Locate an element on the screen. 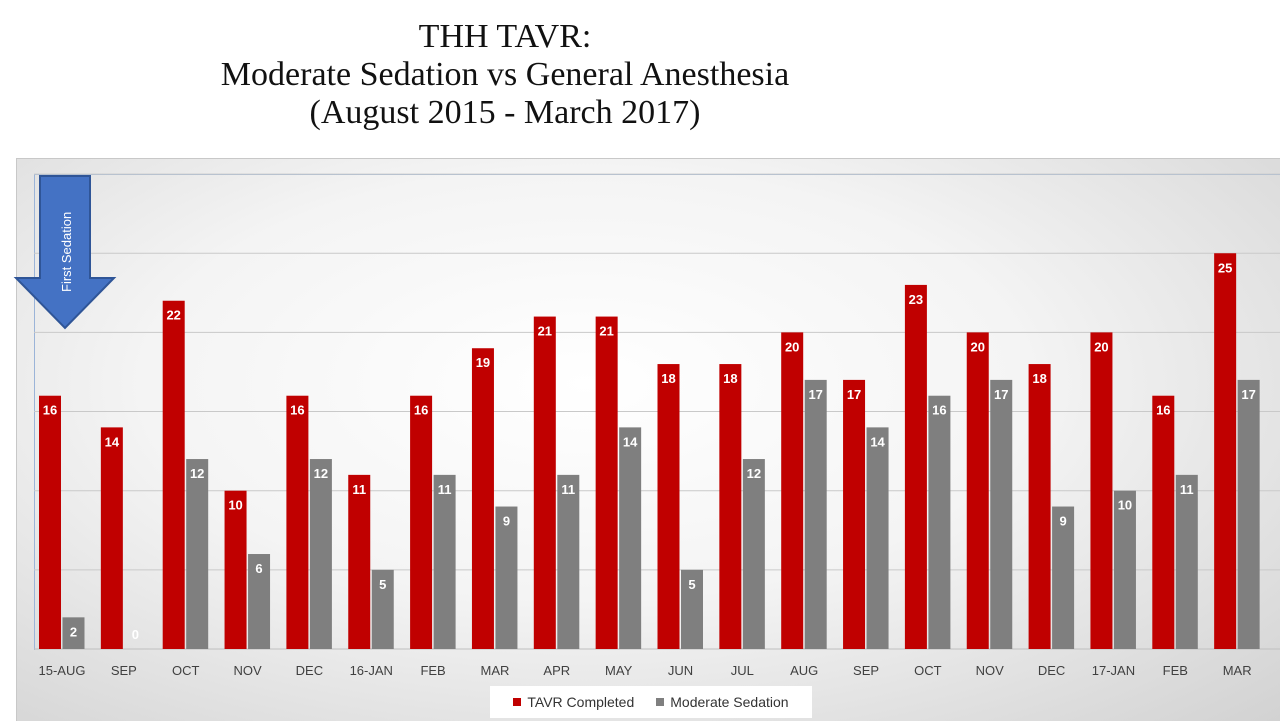  arrow-label: First Sedation is located at coordinates (66, 252).